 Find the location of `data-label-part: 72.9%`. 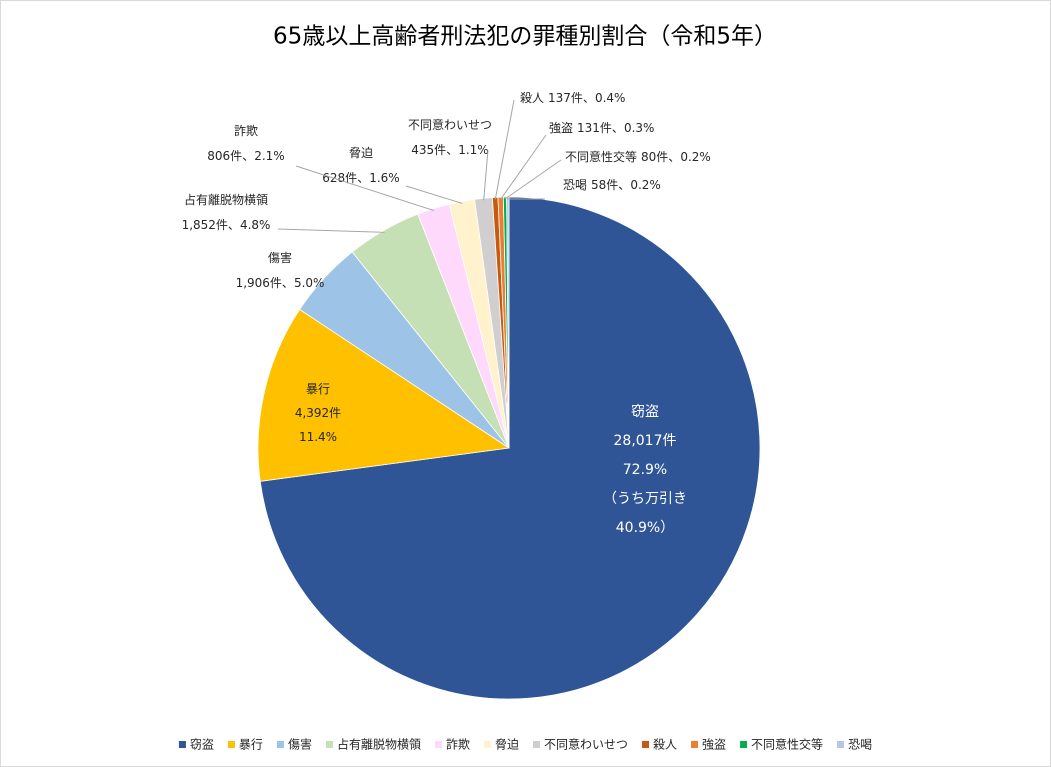

data-label-part: 72.9% is located at coordinates (645, 470).